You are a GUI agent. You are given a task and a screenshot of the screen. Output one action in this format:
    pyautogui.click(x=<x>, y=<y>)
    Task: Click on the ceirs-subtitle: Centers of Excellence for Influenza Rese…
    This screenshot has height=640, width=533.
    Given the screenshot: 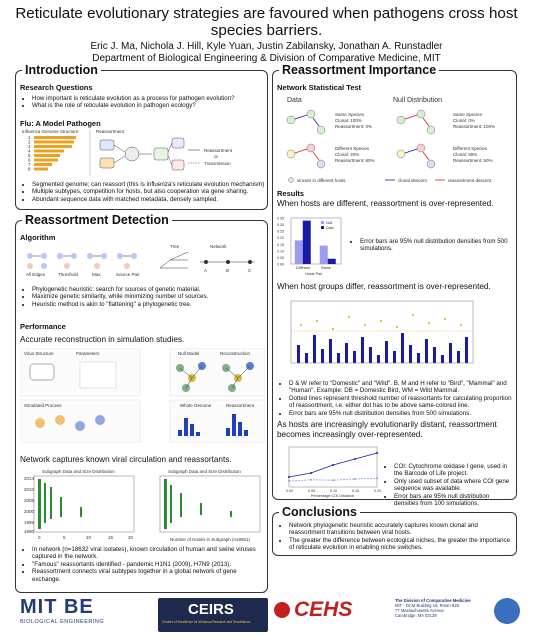 What is the action you would take?
    pyautogui.click(x=206, y=622)
    